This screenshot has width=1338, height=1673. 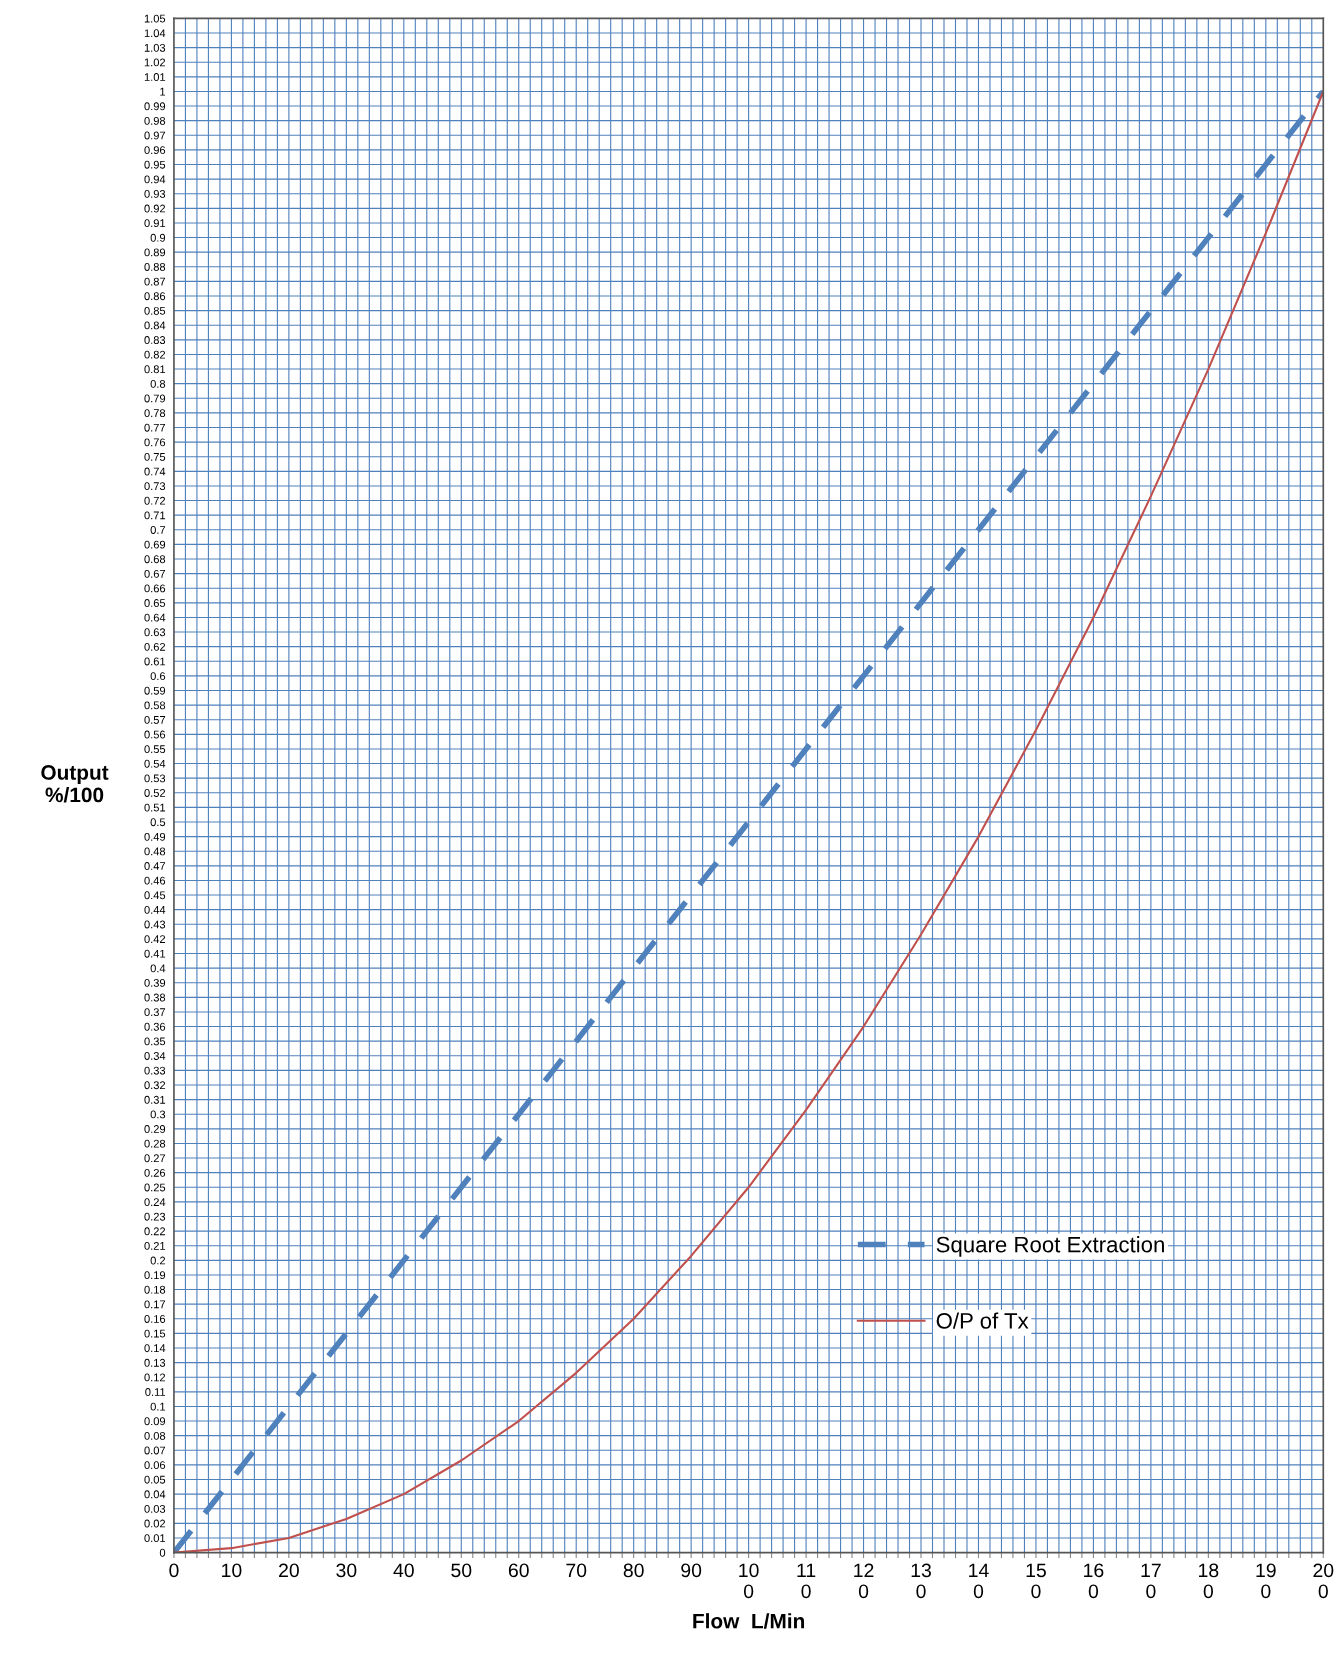 What do you see at coordinates (155, 1158) in the screenshot?
I see `y-tick-label: 0.27` at bounding box center [155, 1158].